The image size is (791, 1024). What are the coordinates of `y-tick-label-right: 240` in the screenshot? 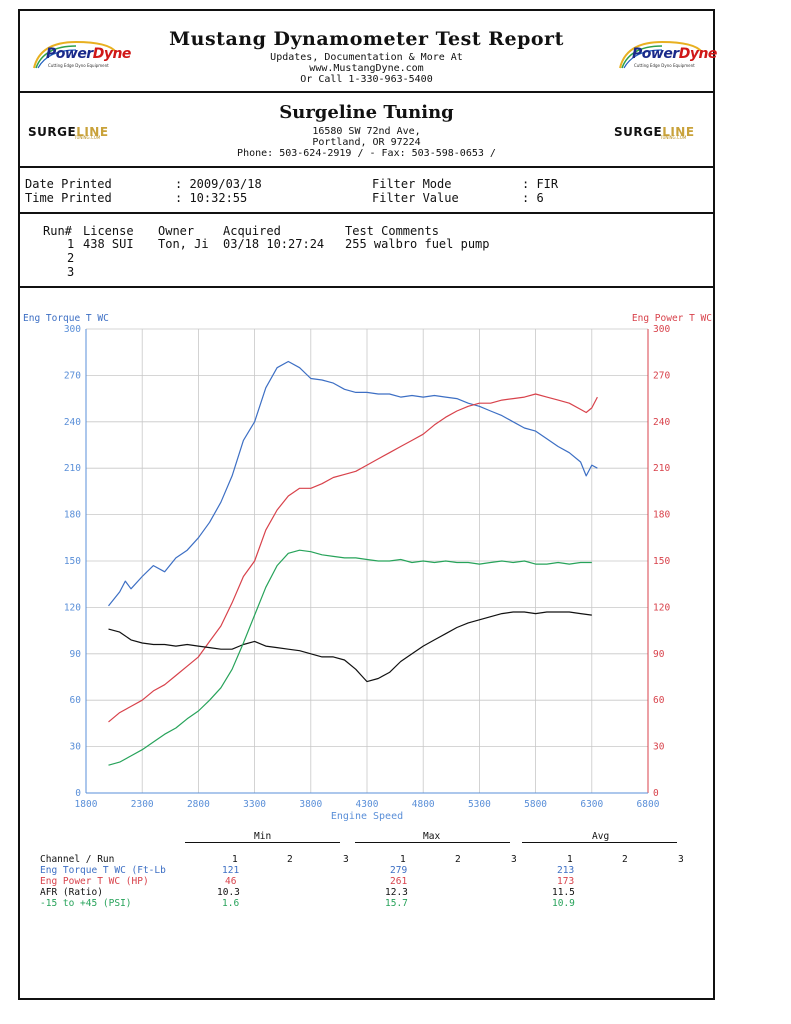 It's located at (661, 422).